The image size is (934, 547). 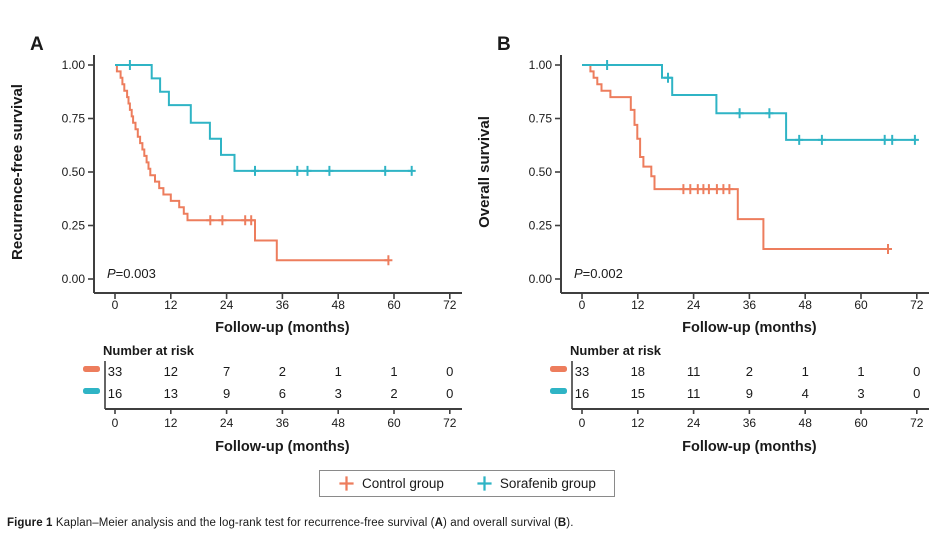 I want to click on panel-label: B, so click(x=504, y=44).